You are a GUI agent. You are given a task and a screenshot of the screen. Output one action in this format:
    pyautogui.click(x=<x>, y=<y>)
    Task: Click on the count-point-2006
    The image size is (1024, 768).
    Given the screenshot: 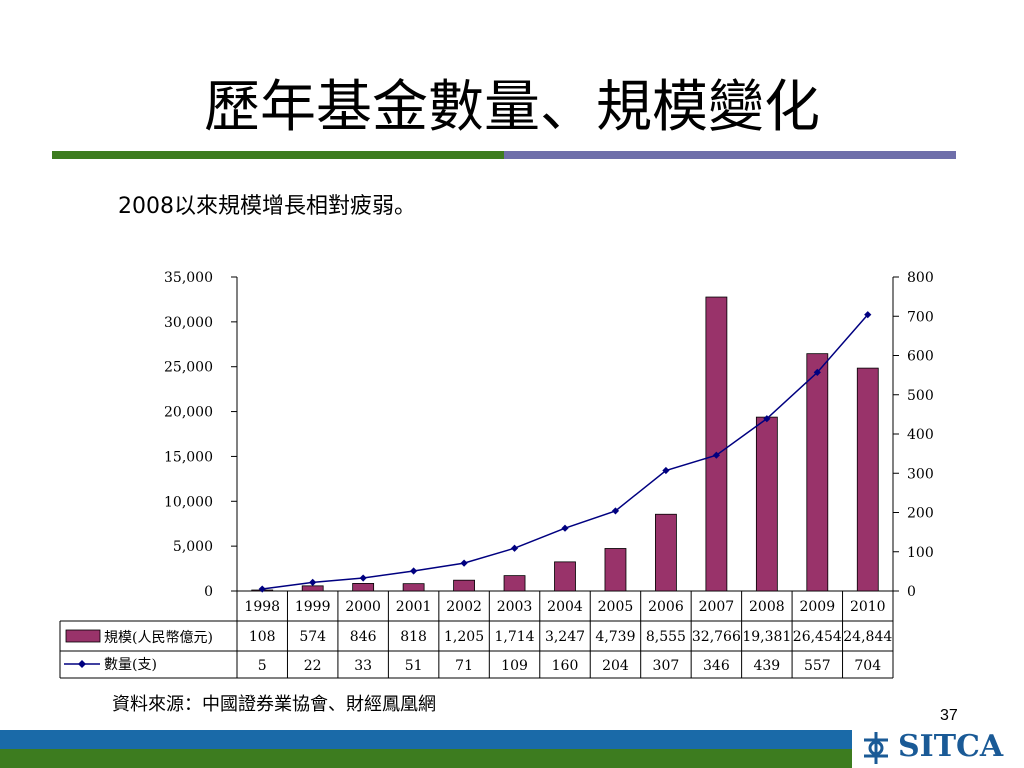 What is the action you would take?
    pyautogui.click(x=666, y=470)
    